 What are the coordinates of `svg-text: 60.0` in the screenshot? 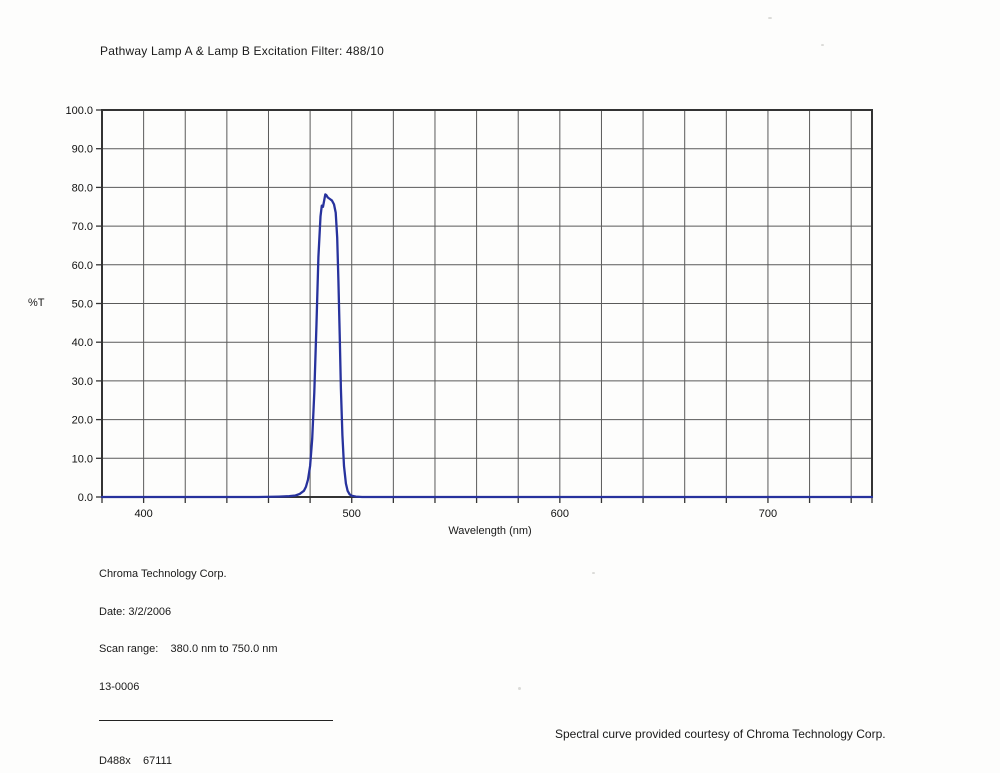 It's located at (82, 266).